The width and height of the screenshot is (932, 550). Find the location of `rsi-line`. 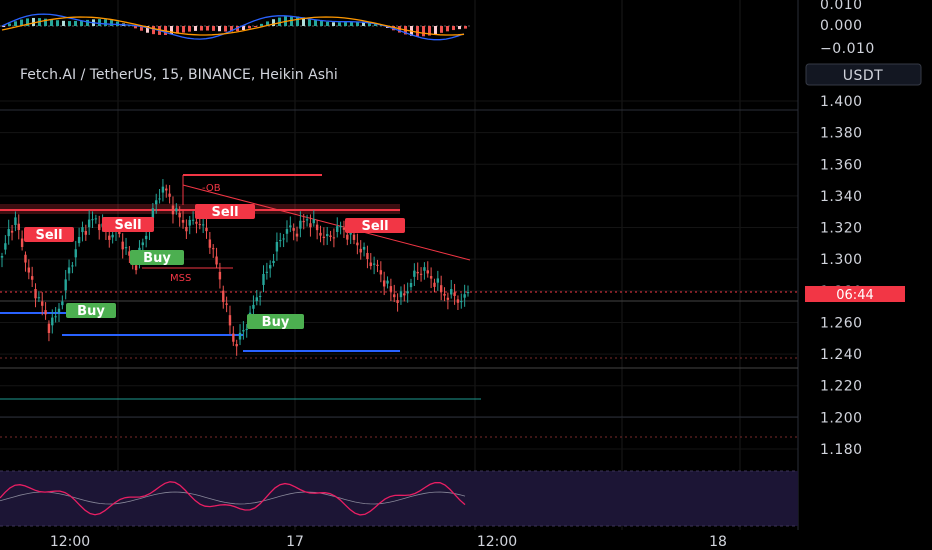

rsi-line is located at coordinates (233, 498).